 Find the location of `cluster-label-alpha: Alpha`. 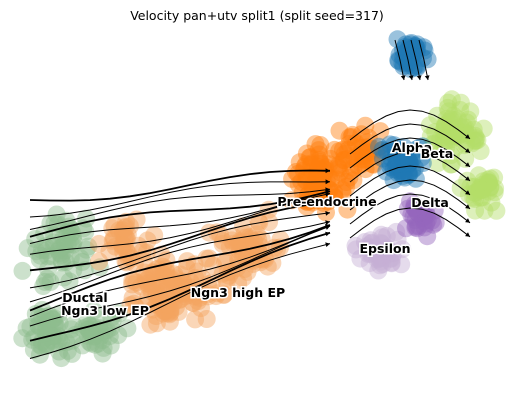

cluster-label-alpha: Alpha is located at coordinates (412, 147).